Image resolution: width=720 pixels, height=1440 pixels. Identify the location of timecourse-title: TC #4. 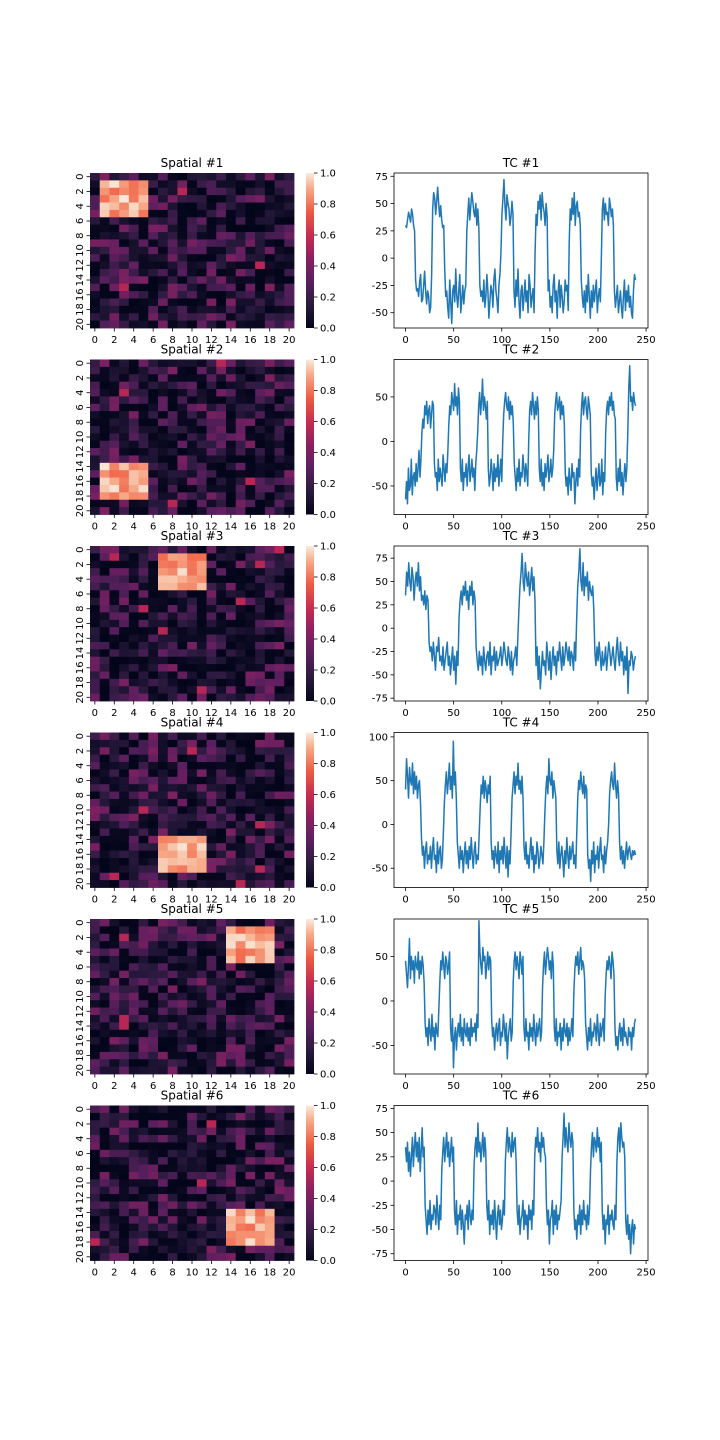
(521, 723).